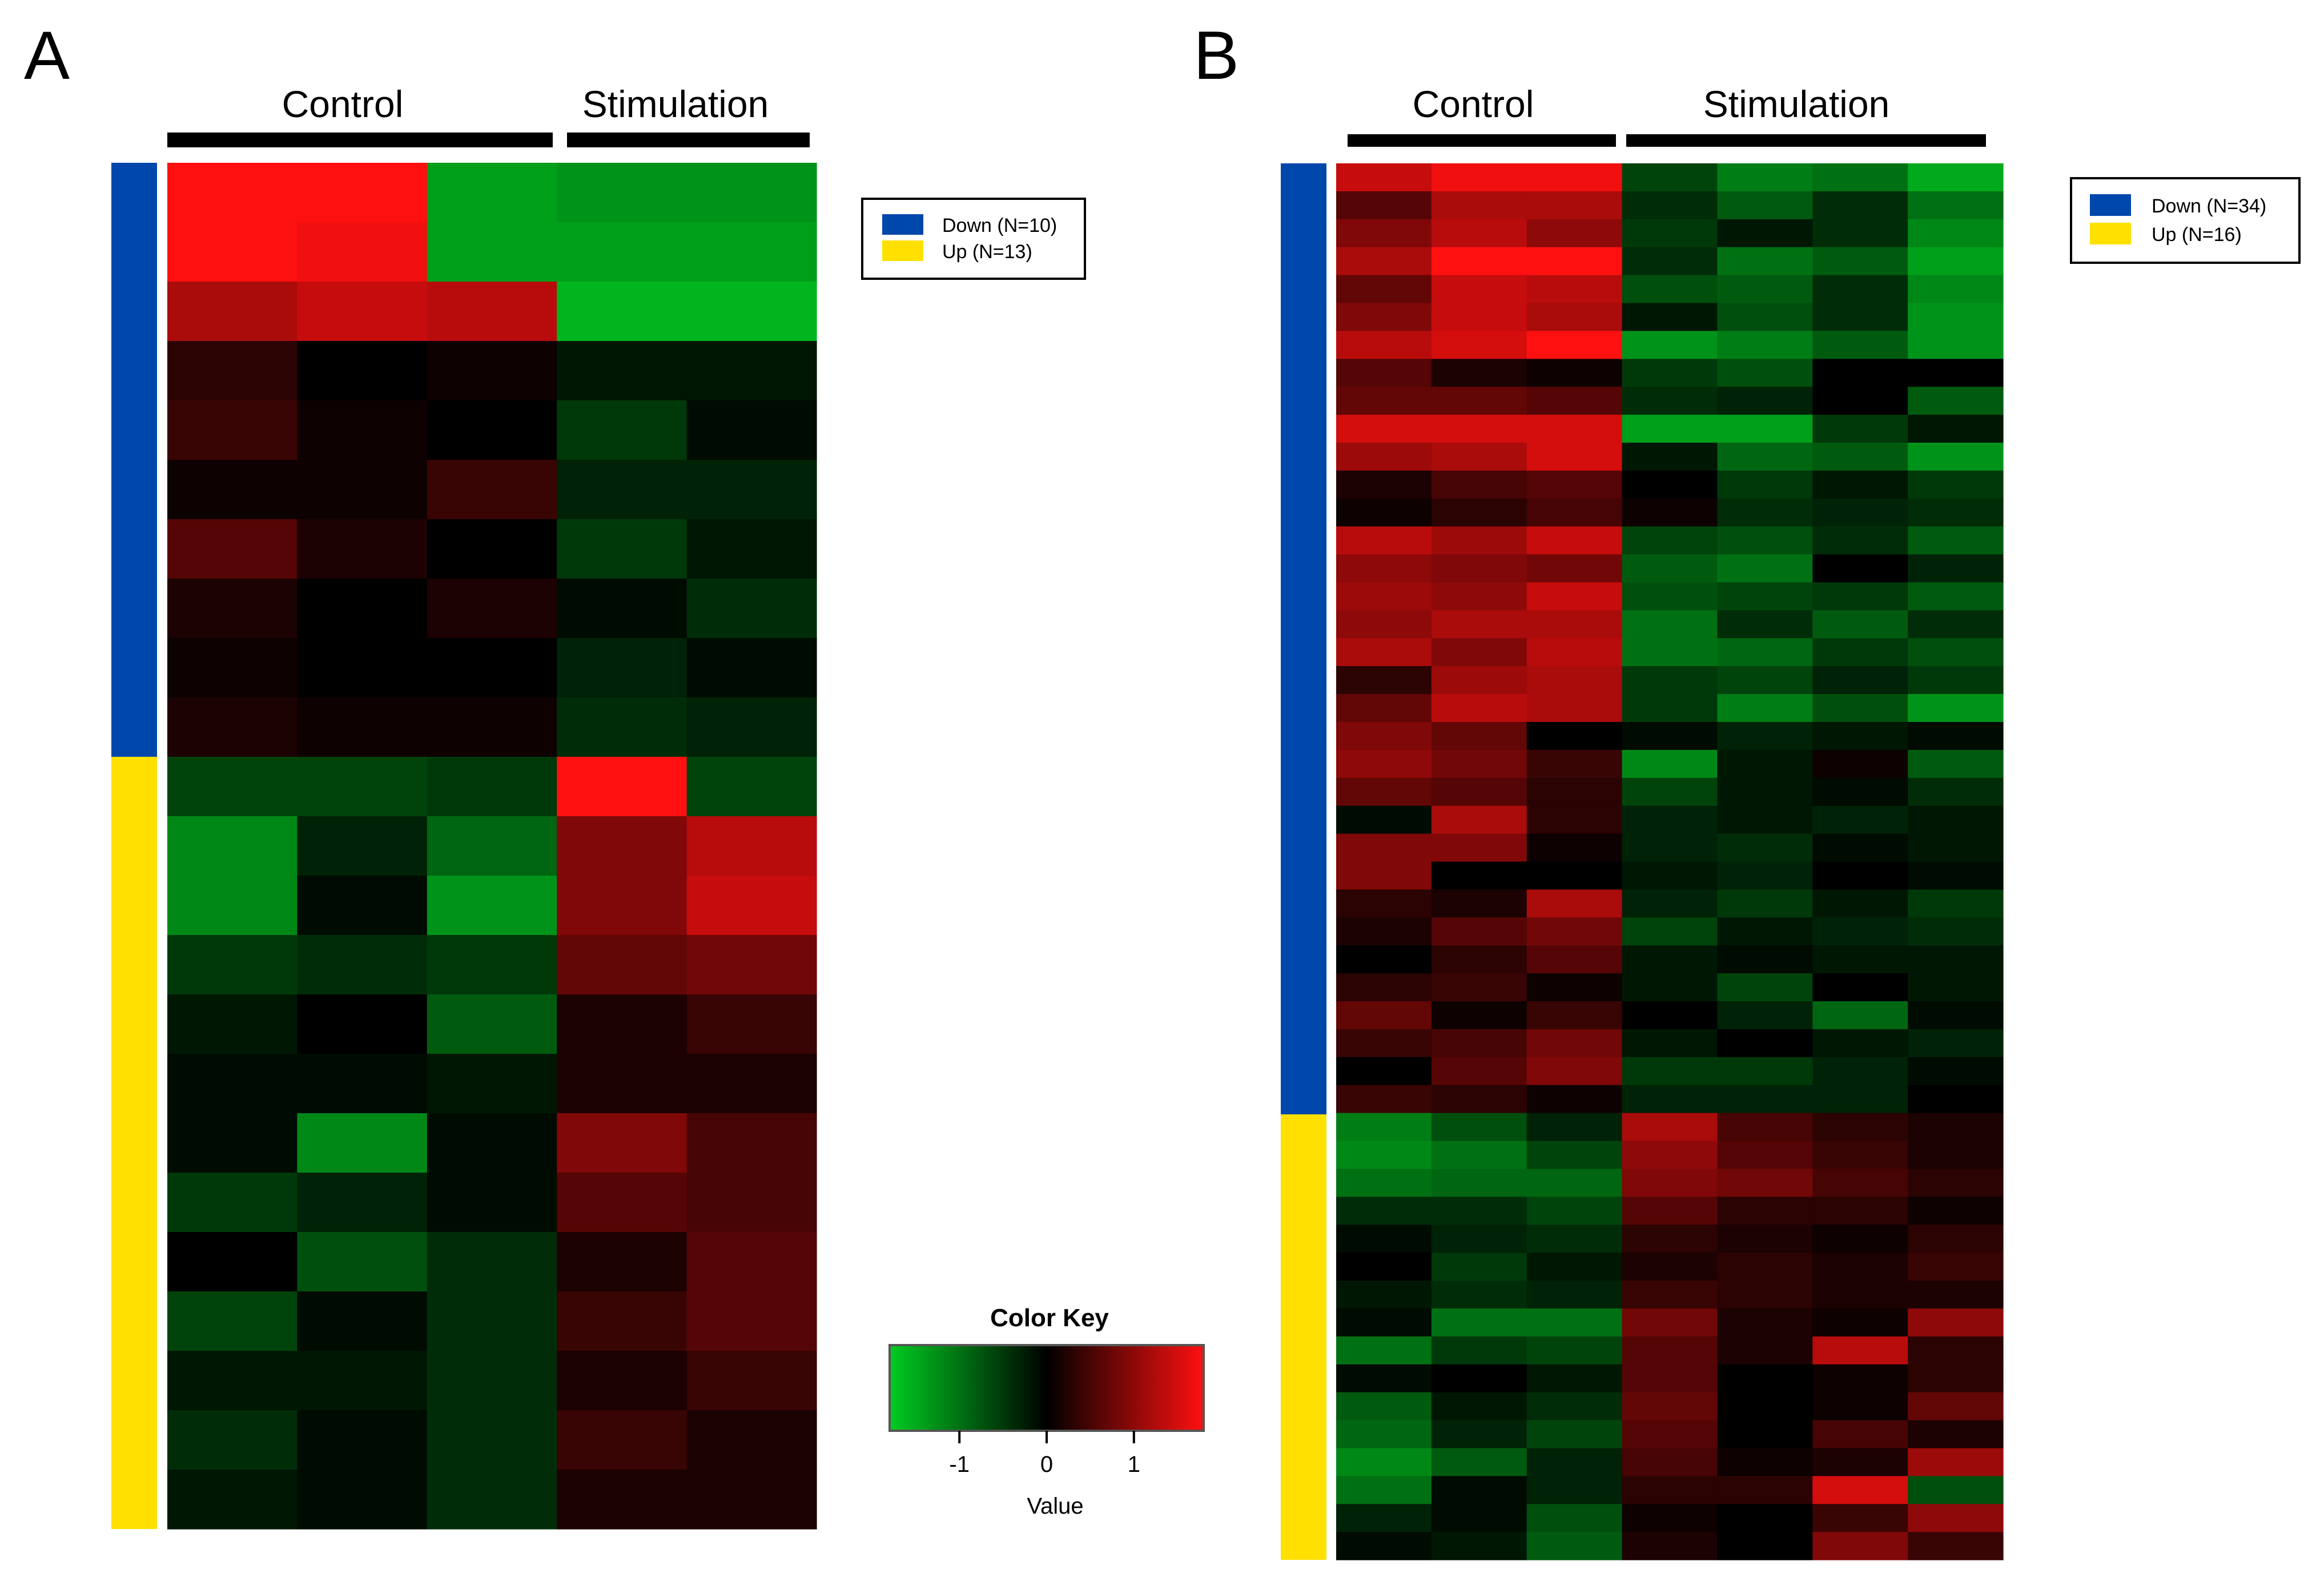 Image resolution: width=2324 pixels, height=1581 pixels. Describe the element at coordinates (2110, 205) in the screenshot. I see `panel-b-legend-down-swatch` at that location.